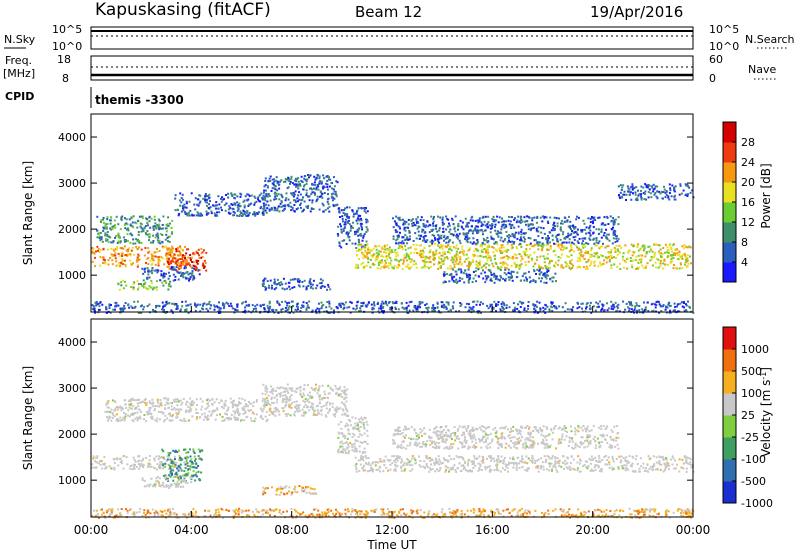 The image size is (800, 554). I want to click on y-tick-label: 1000, so click(72, 275).